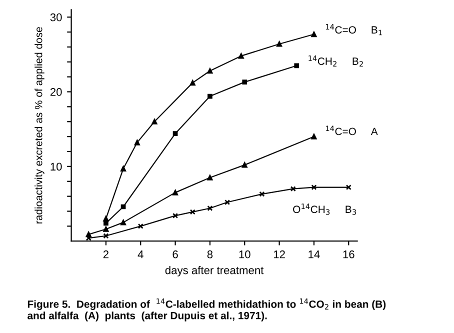 The height and width of the screenshot is (333, 454). I want to click on x-tick-label: 2, so click(105, 254).